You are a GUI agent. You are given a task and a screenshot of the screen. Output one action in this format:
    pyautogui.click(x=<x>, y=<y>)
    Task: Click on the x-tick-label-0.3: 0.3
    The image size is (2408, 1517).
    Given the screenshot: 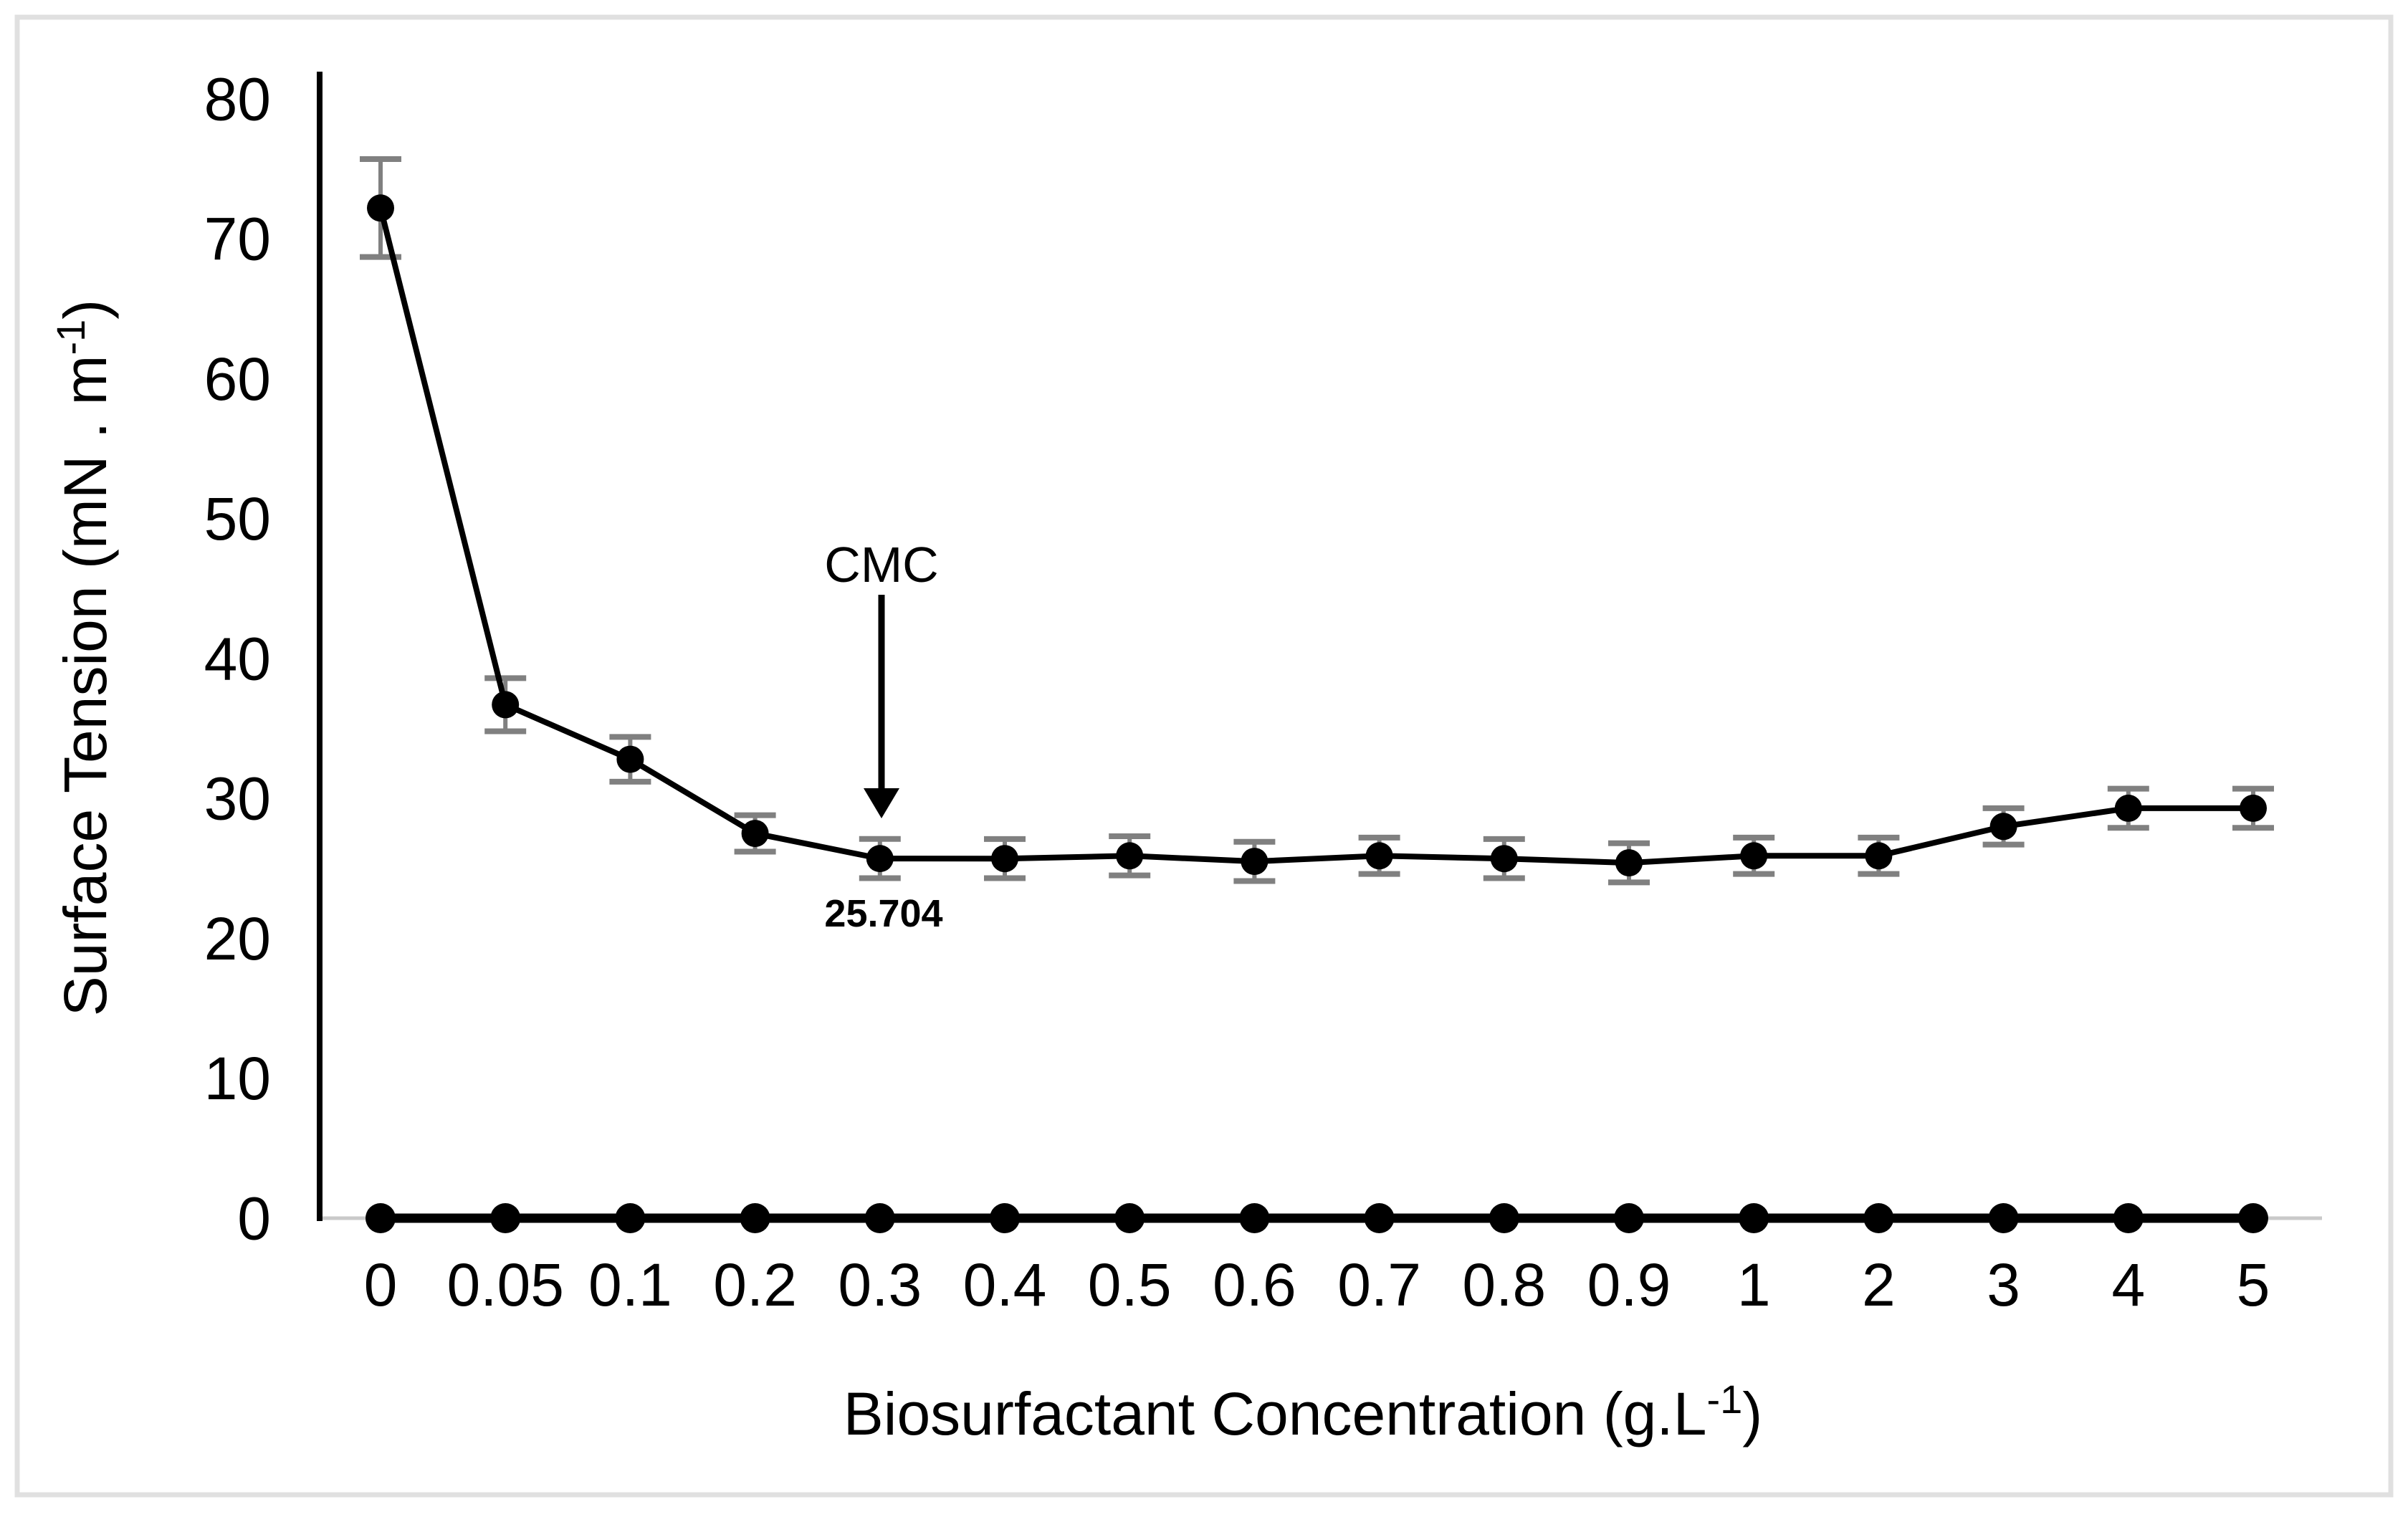 What is the action you would take?
    pyautogui.click(x=880, y=1285)
    